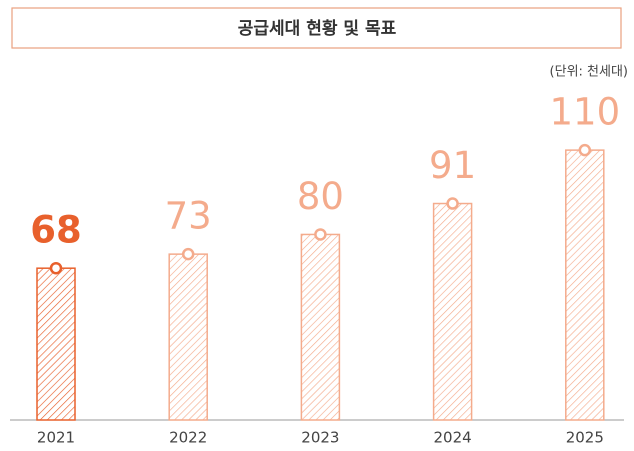 The height and width of the screenshot is (451, 634). Describe the element at coordinates (56, 230) in the screenshot. I see `data-label: 68` at that location.